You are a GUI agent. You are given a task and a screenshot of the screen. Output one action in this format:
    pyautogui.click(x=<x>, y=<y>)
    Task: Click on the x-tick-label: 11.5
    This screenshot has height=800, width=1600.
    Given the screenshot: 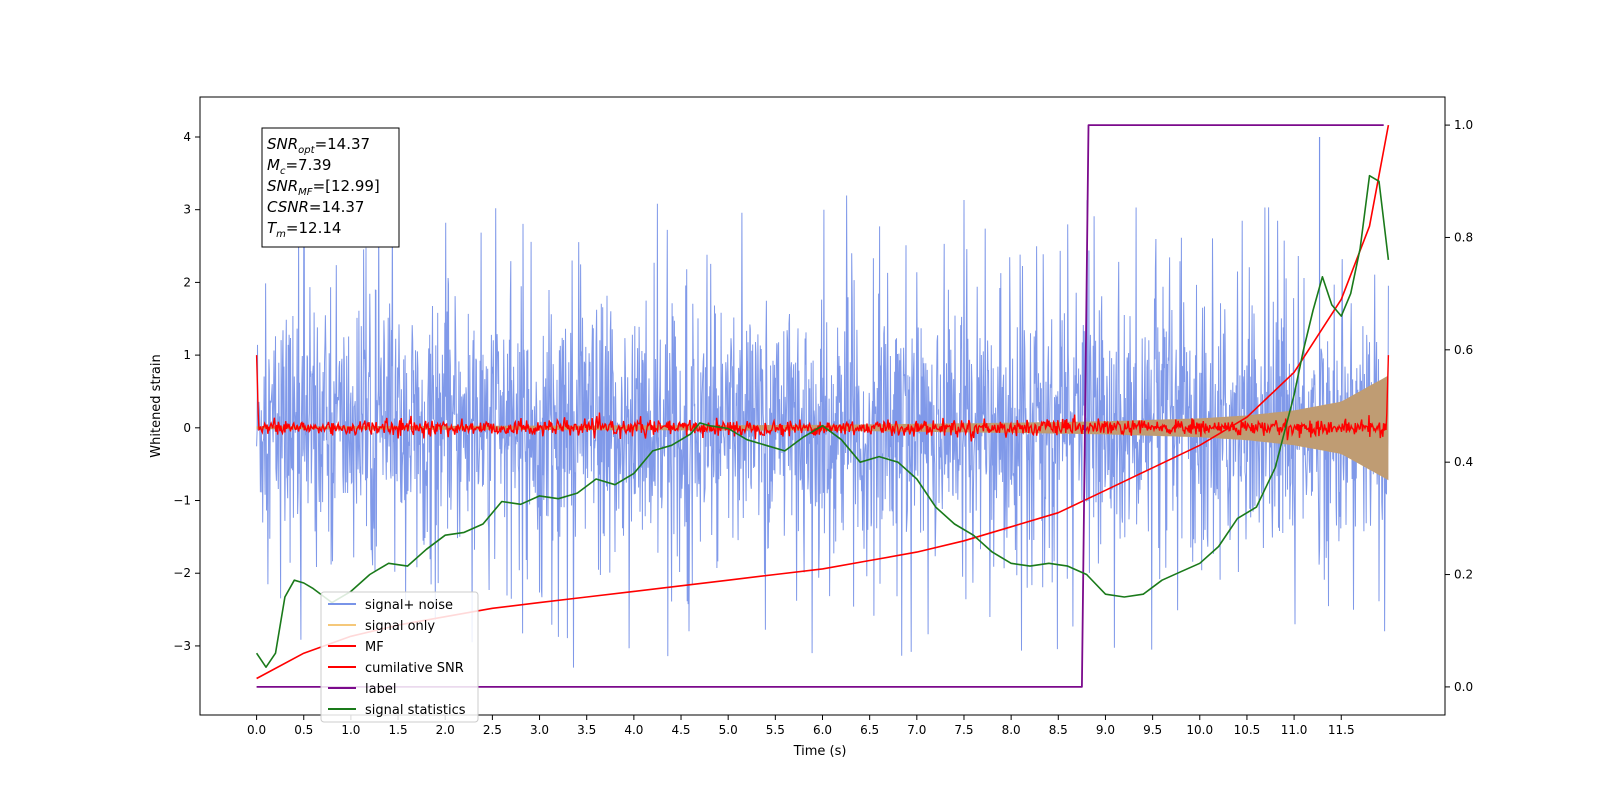 What is the action you would take?
    pyautogui.click(x=1341, y=730)
    